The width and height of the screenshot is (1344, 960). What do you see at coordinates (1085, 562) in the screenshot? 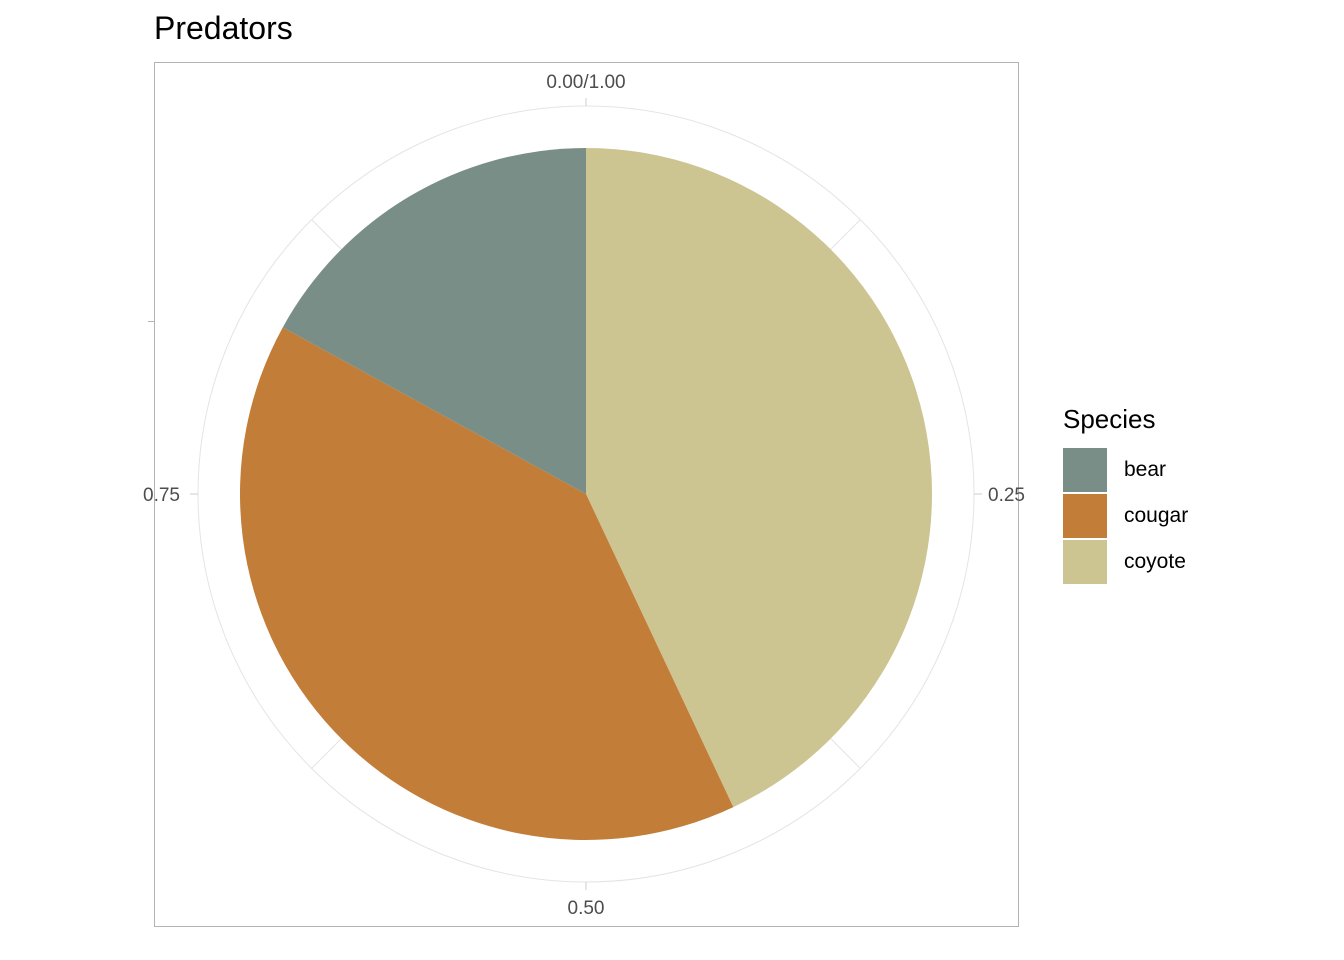
I see `legend-key-coyote` at bounding box center [1085, 562].